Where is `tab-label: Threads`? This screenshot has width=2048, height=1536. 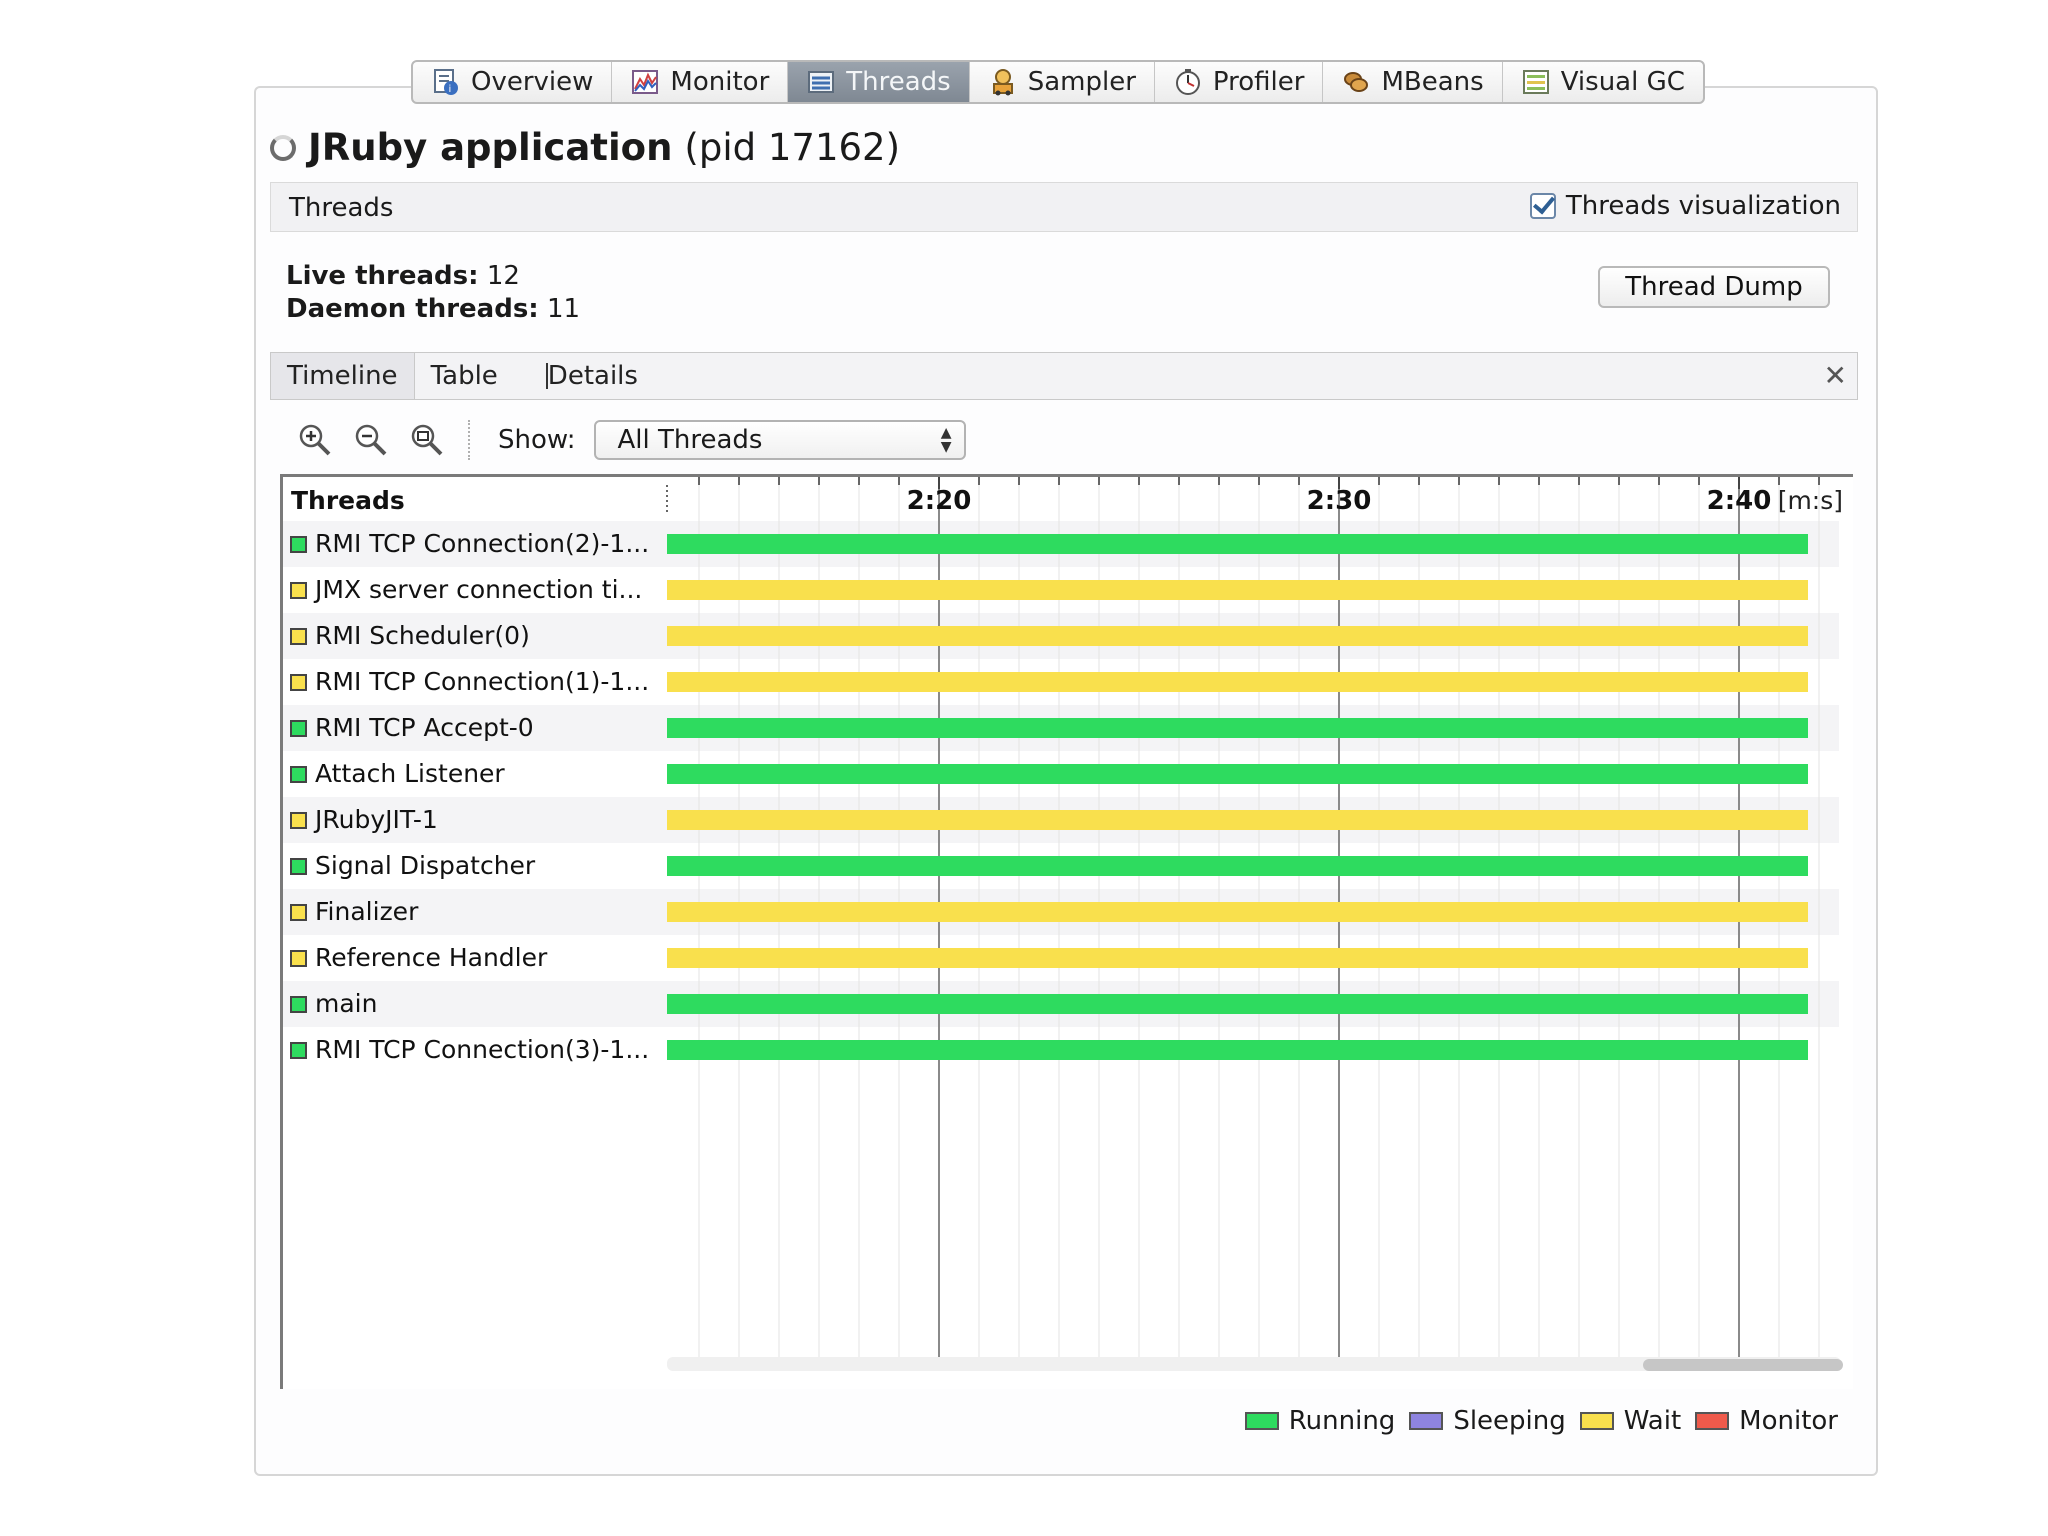 tab-label: Threads is located at coordinates (898, 82).